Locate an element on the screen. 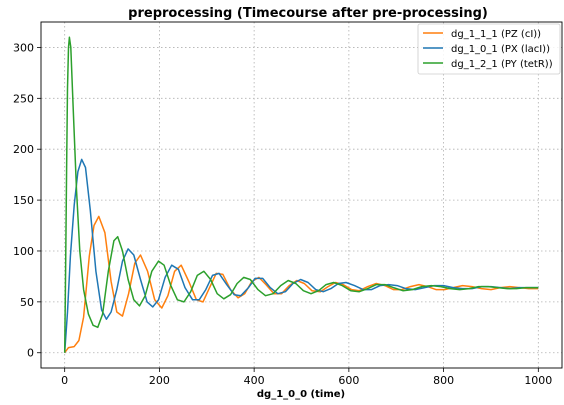  legend-label-2: dg_1_2_1 (PY (tetR)) is located at coordinates (502, 64).